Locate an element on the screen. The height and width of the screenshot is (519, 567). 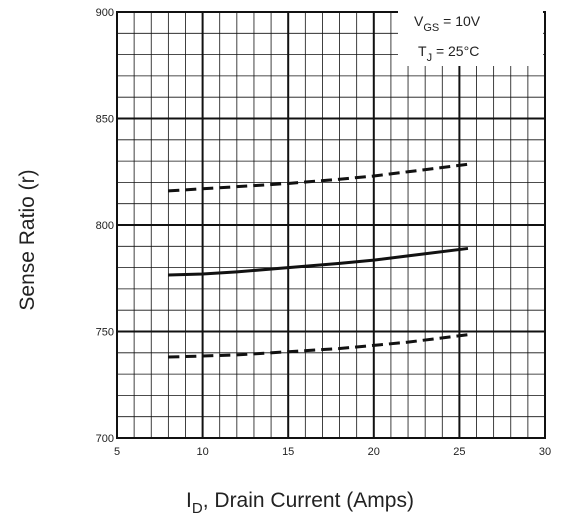
x-tick-label: 30 is located at coordinates (545, 452).